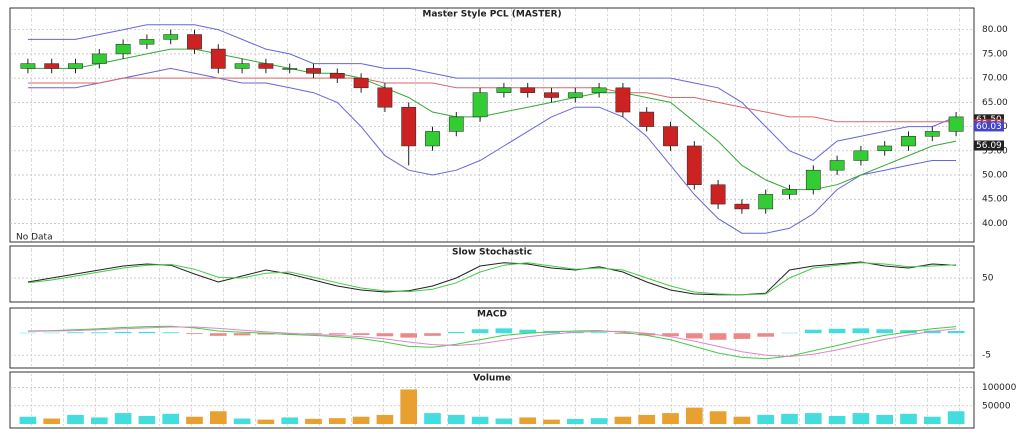 The height and width of the screenshot is (438, 1034). I want to click on price-tag-label: 60.03, so click(989, 127).